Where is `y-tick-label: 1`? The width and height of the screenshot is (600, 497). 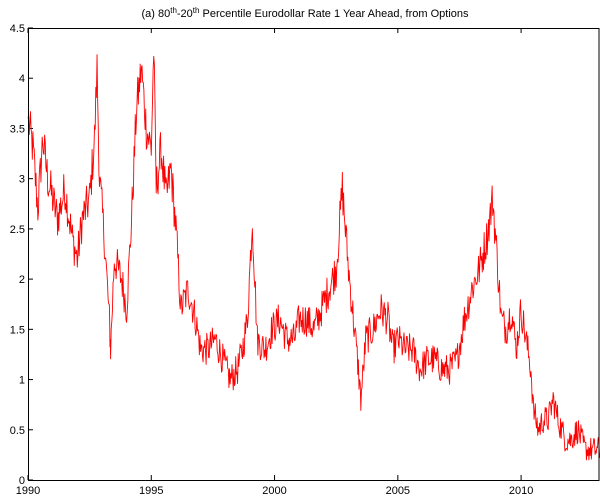
y-tick-label: 1 is located at coordinates (22, 381).